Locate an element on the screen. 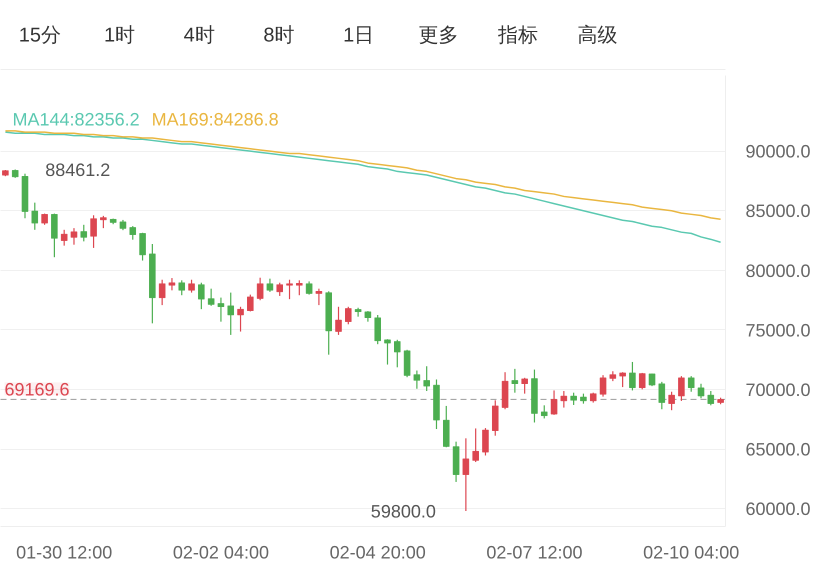 The image size is (829, 565). text: 8时 is located at coordinates (278, 35).